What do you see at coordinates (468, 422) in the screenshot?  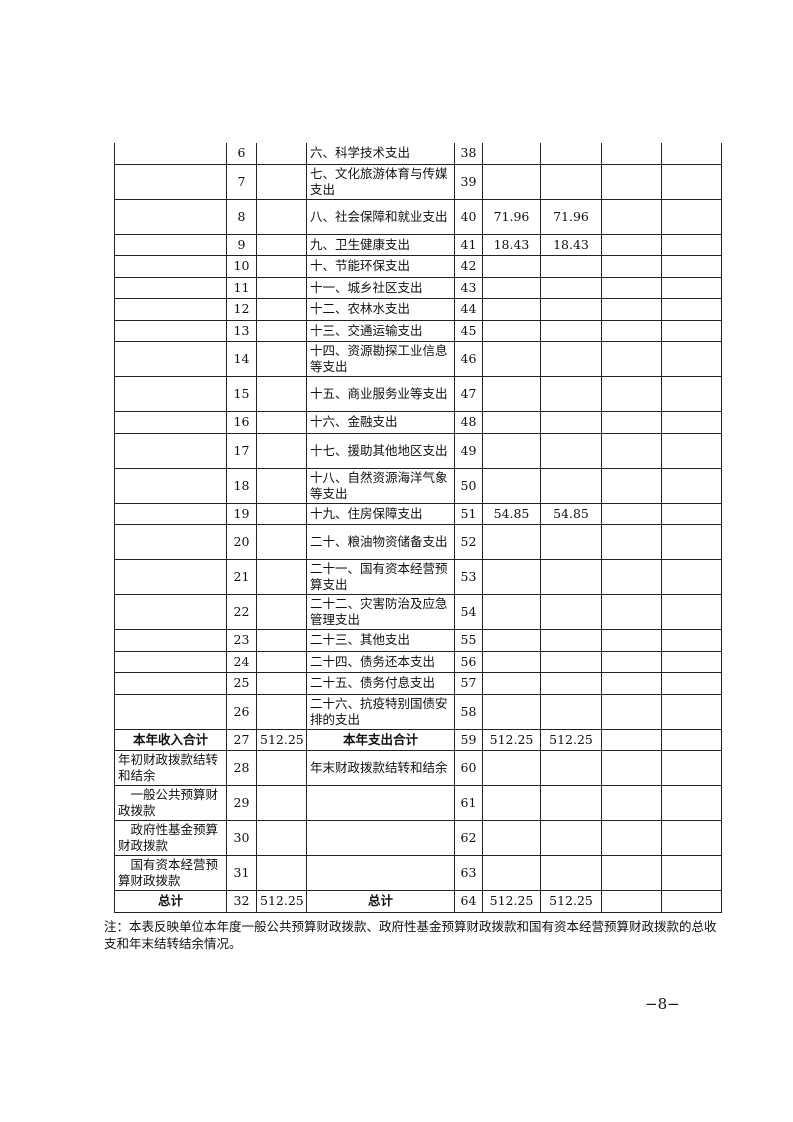 I see `expense-line-no-cell: 48` at bounding box center [468, 422].